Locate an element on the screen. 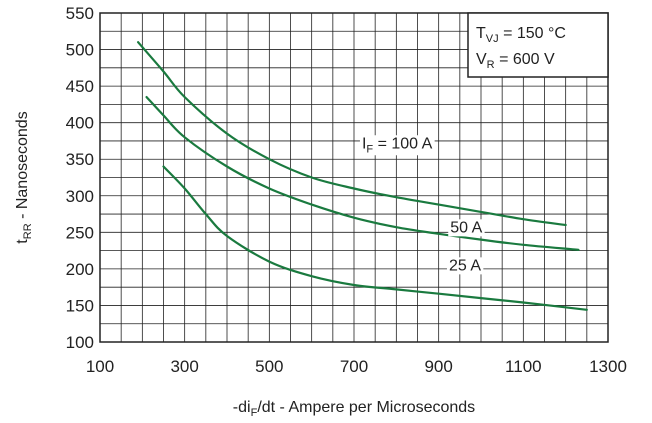  conditions-box-frame is located at coordinates (538, 45).